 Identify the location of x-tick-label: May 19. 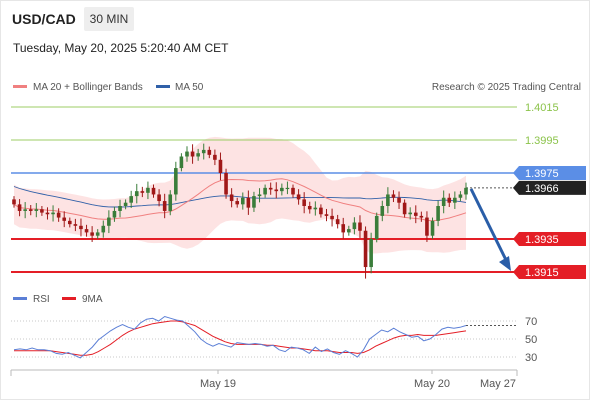
(218, 384).